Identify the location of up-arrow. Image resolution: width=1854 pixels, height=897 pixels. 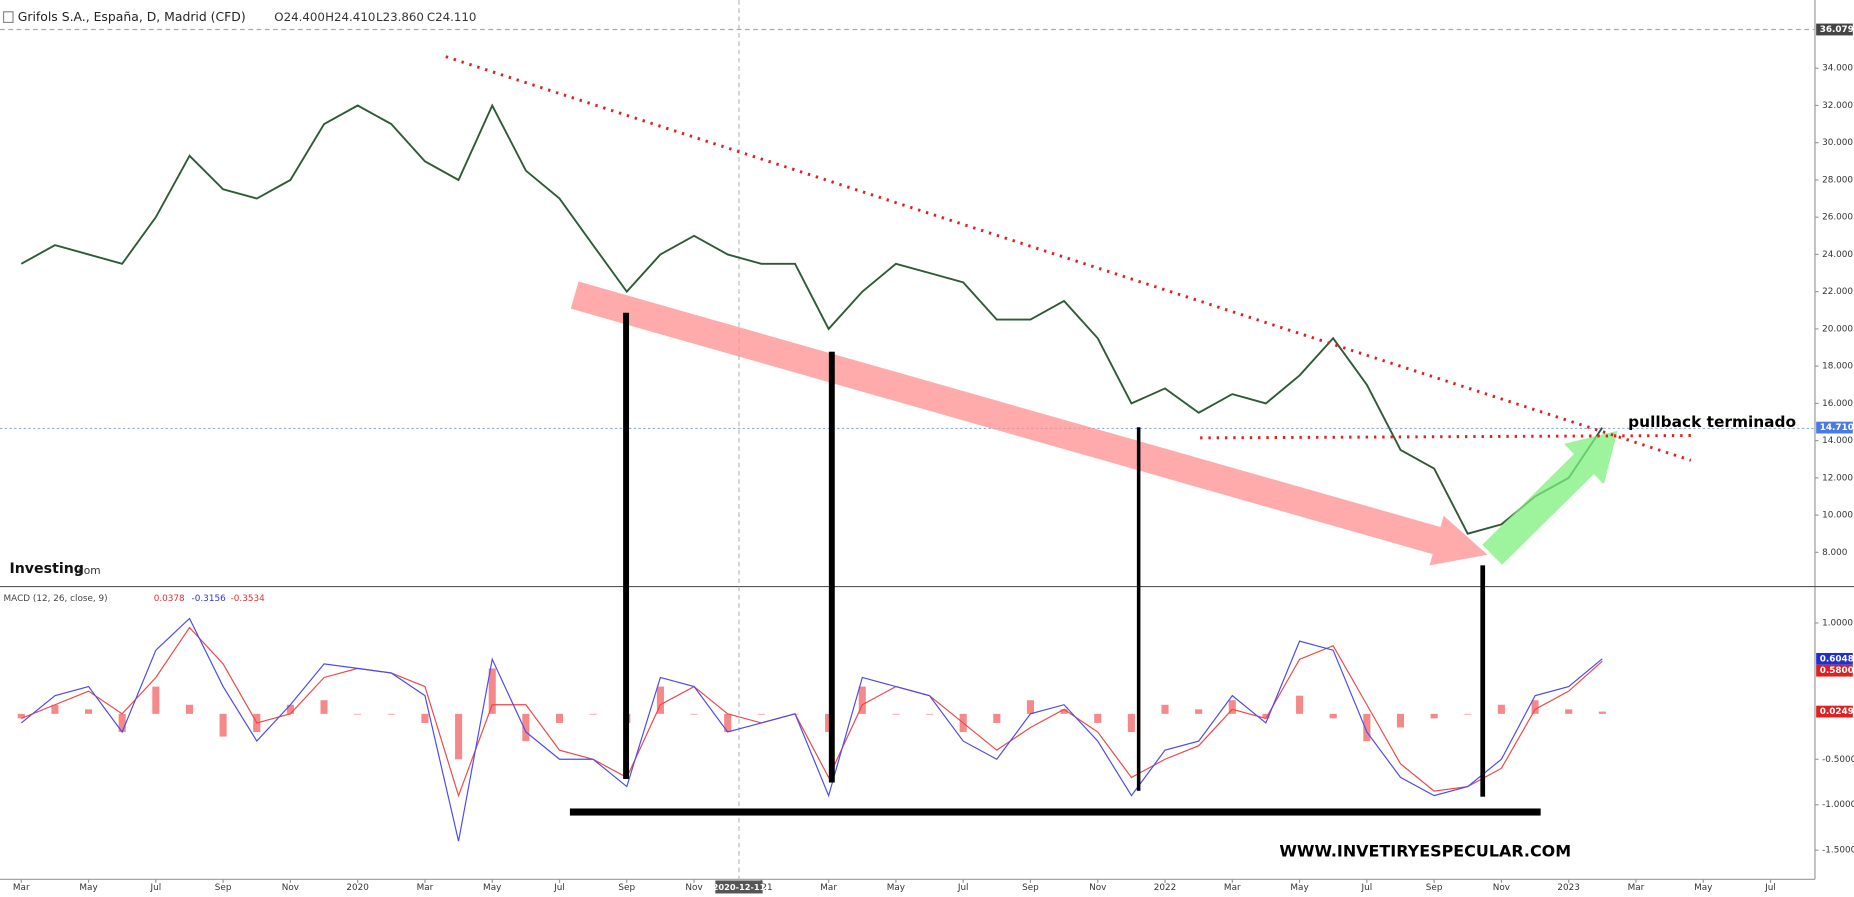
(1550, 497).